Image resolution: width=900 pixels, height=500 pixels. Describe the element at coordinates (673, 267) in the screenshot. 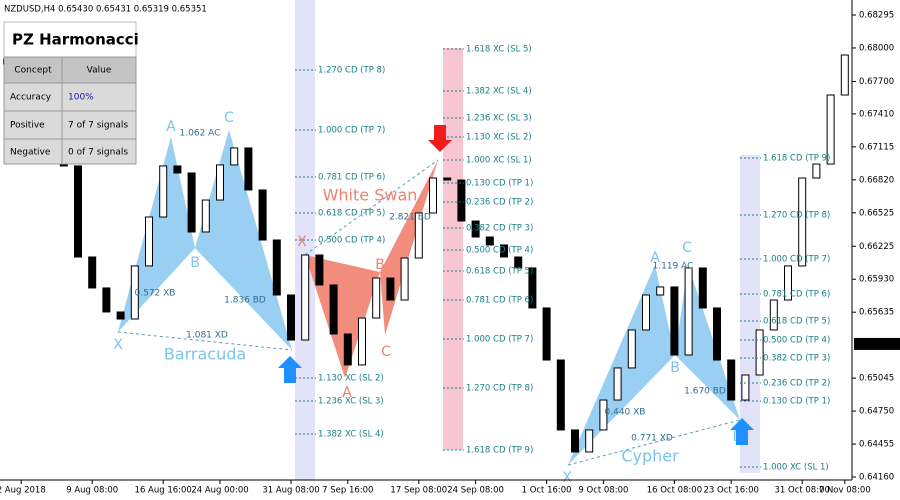

I see `annotation: 1.119 AC` at that location.